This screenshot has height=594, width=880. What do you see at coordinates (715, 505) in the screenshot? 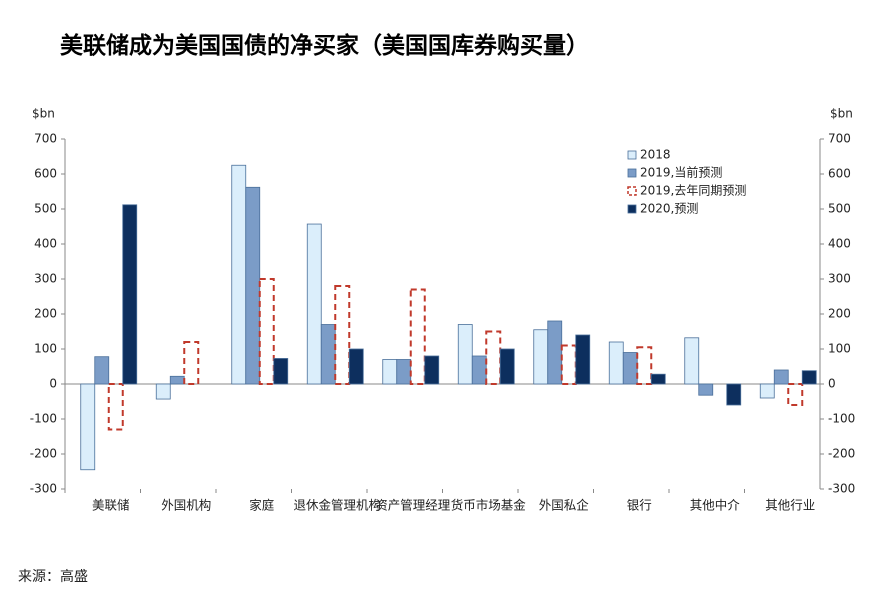
I see `x-tick-label: 其他中介` at bounding box center [715, 505].